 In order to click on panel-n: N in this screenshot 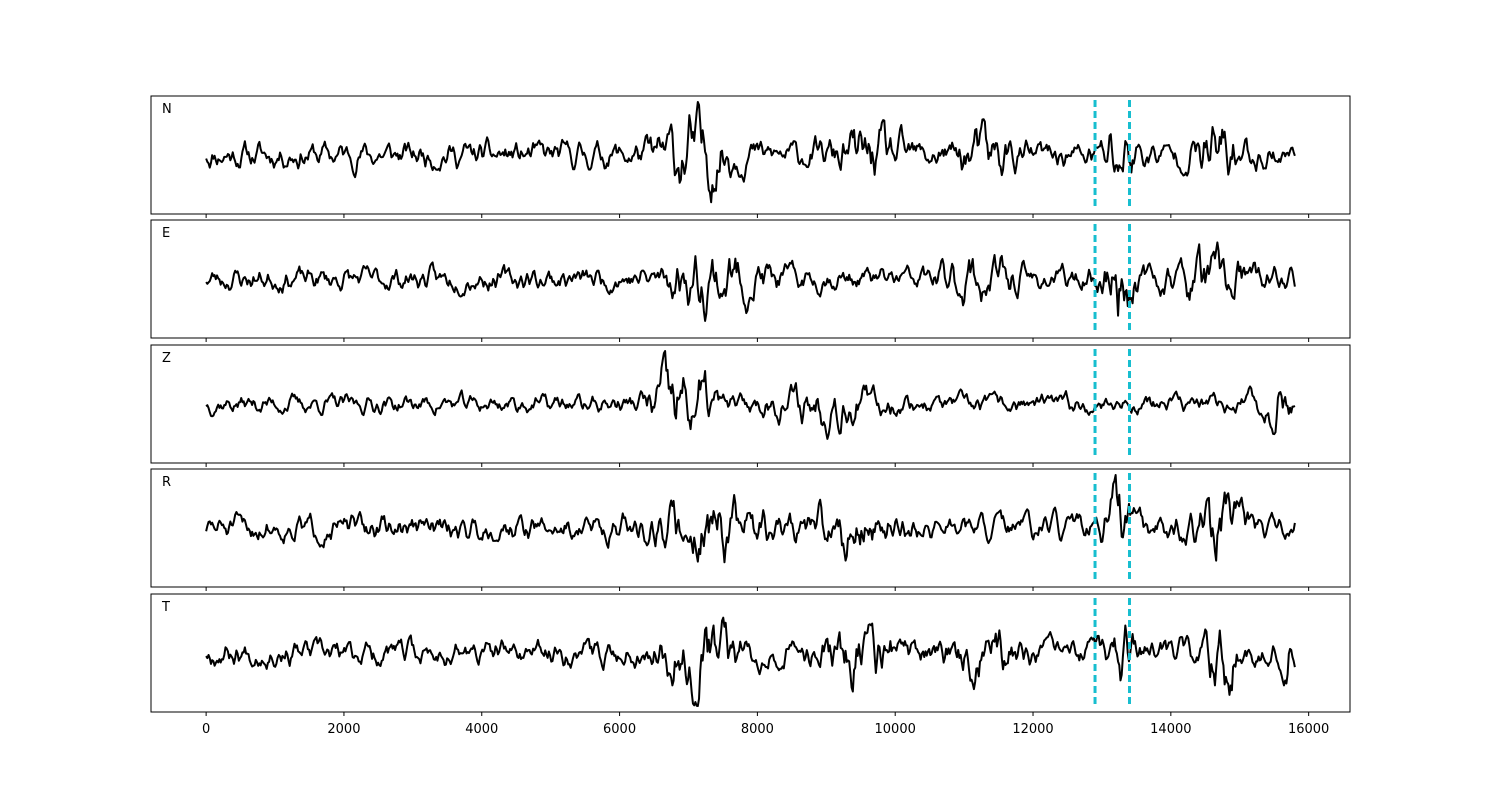, I will do `click(750, 156)`.